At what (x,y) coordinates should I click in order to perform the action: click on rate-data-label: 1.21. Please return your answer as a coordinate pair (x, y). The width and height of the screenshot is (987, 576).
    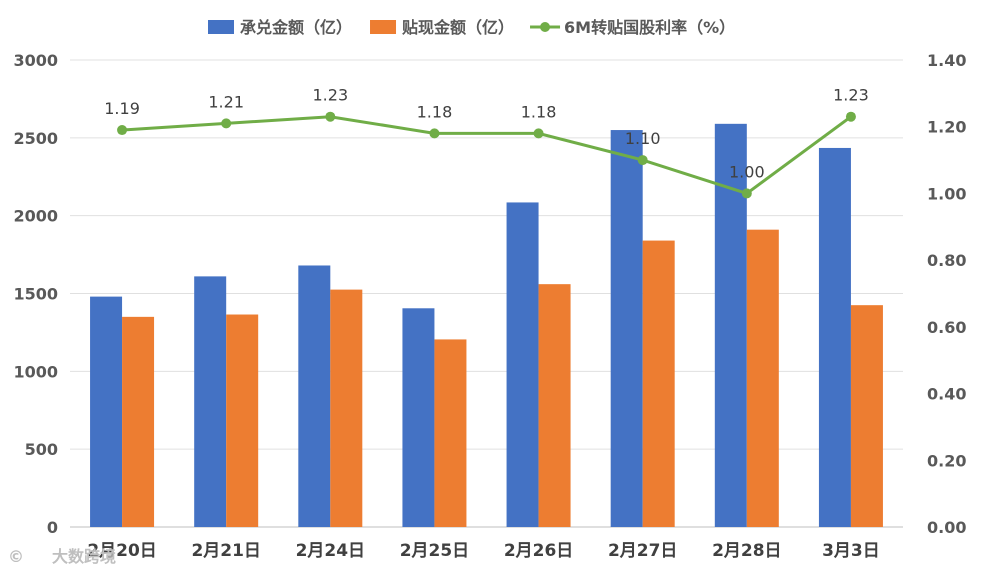
    Looking at the image, I should click on (226, 101).